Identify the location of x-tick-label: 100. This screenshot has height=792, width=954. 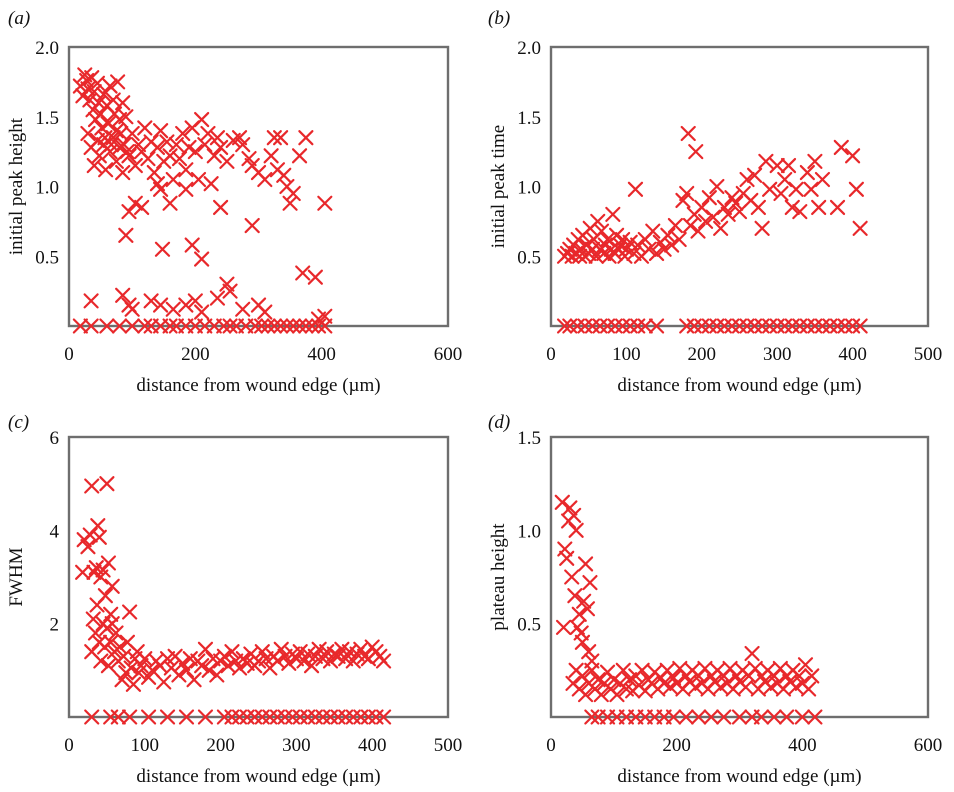
(145, 745).